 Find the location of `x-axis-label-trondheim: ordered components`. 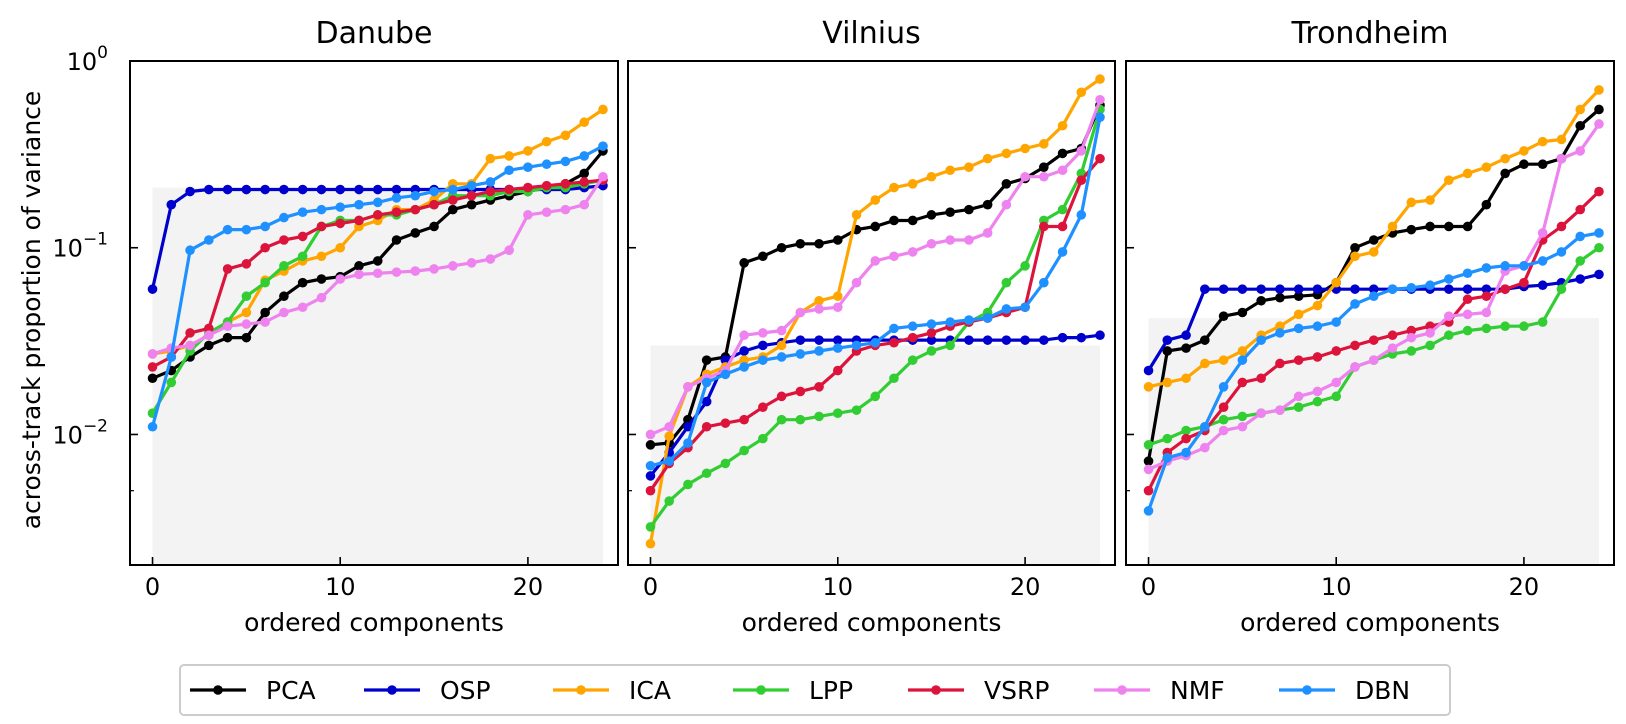

x-axis-label-trondheim: ordered components is located at coordinates (1370, 622).